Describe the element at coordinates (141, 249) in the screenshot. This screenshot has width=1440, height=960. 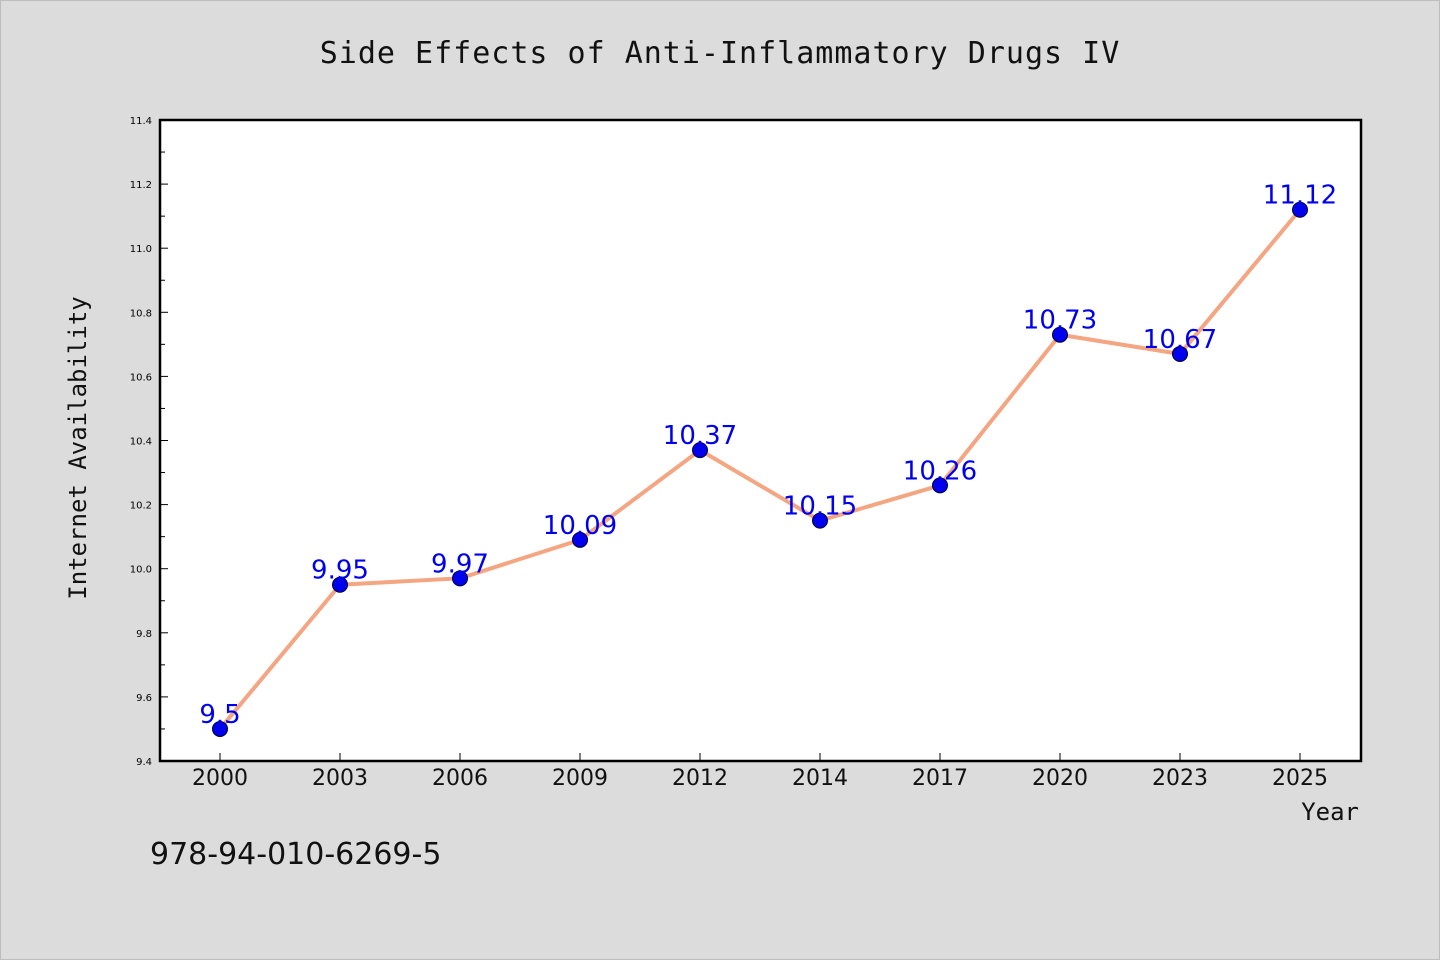
I see `y-tick-label: 11.0` at that location.